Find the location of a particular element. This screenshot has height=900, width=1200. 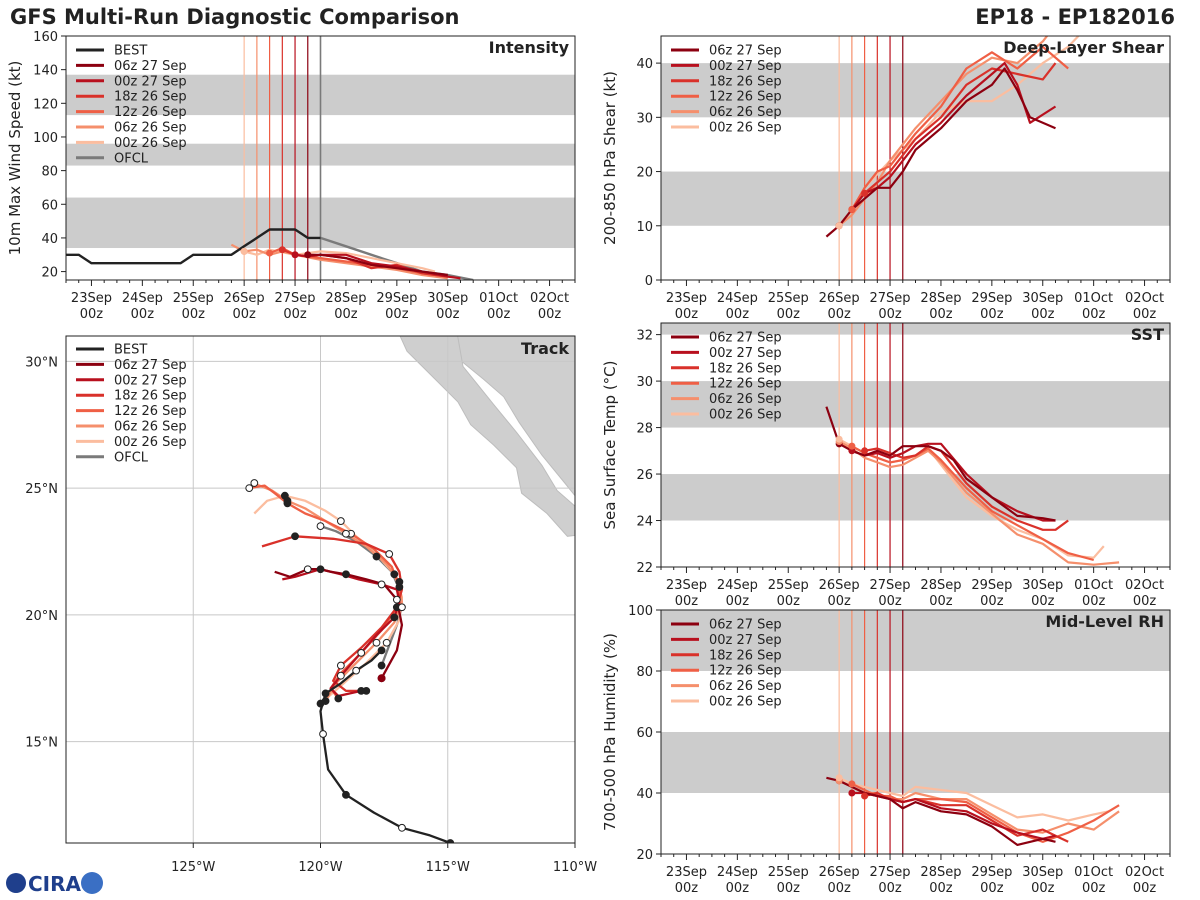

shear-xtick-label: 01Oct is located at coordinates (1093, 298).